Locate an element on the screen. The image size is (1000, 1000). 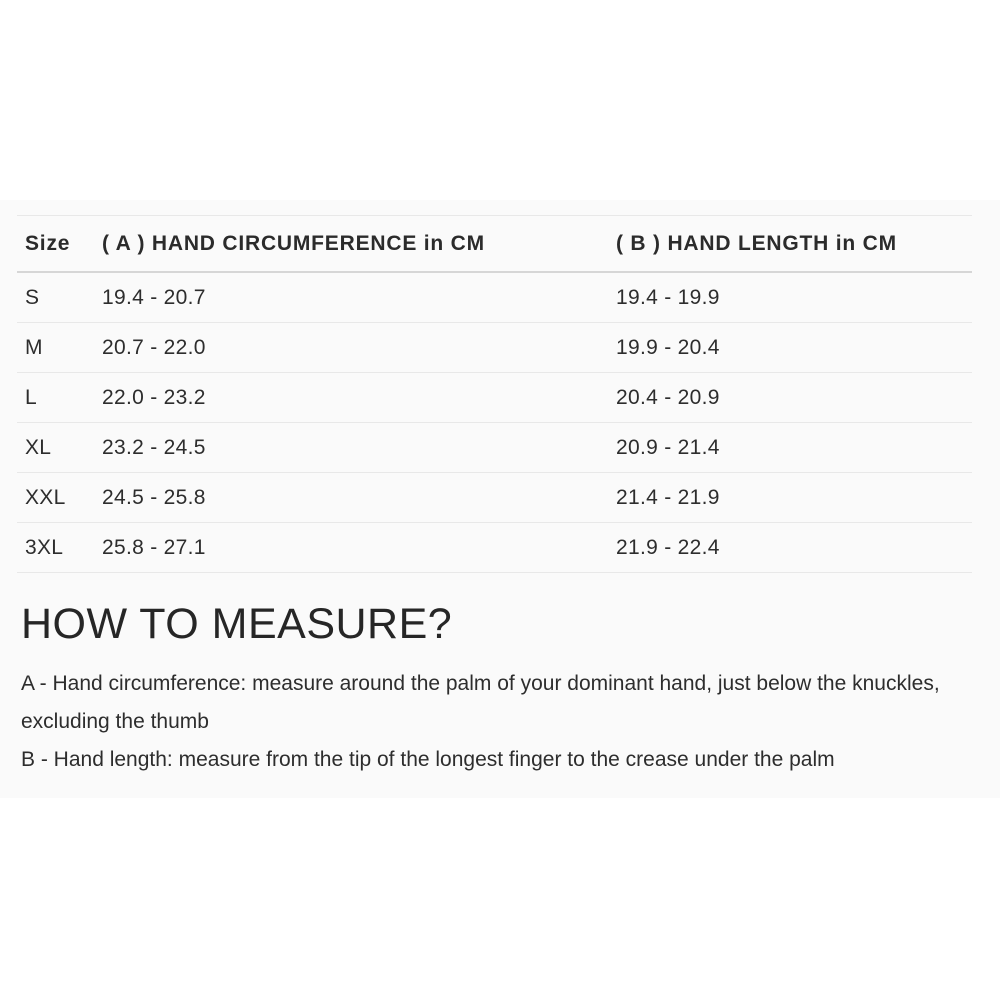
size-cell: XXL is located at coordinates (59, 497).